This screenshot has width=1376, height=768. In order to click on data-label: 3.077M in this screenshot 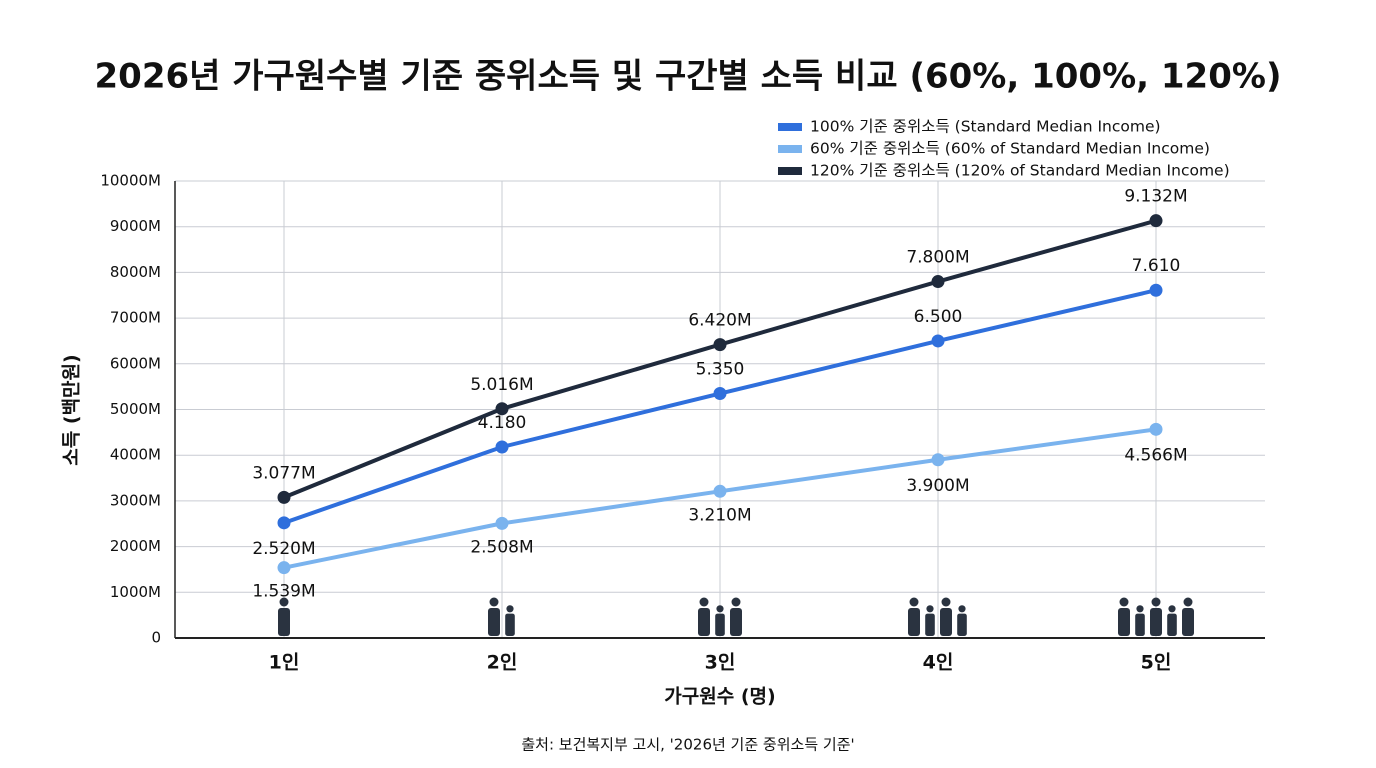, I will do `click(283, 473)`.